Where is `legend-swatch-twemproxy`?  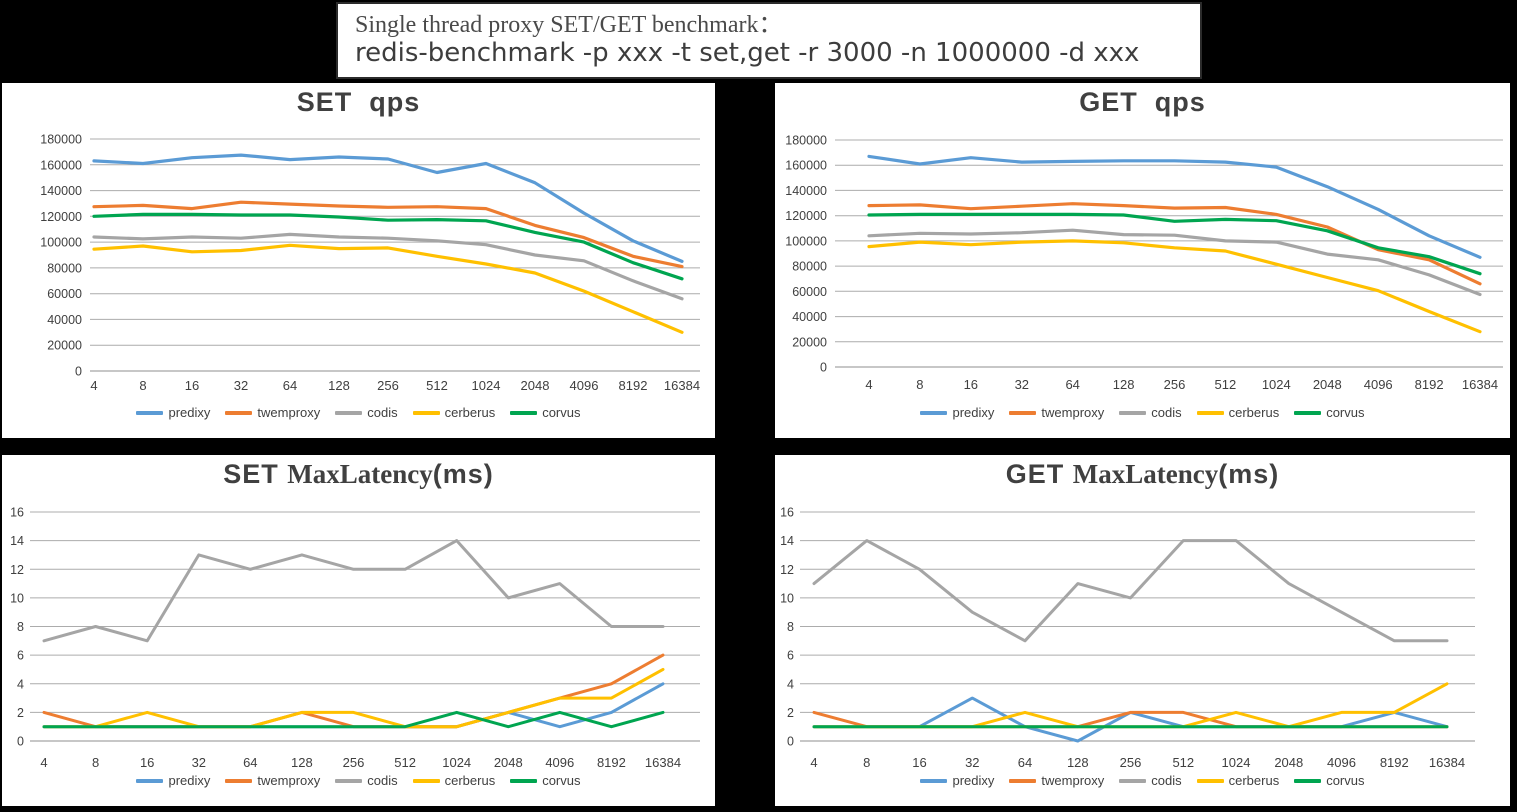
legend-swatch-twemproxy is located at coordinates (1023, 780).